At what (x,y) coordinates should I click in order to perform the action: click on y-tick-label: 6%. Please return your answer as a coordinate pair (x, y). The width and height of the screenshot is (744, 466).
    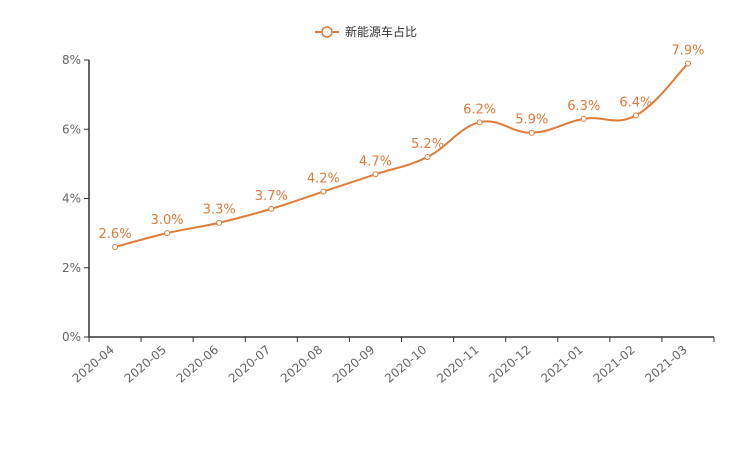
    Looking at the image, I should click on (71, 129).